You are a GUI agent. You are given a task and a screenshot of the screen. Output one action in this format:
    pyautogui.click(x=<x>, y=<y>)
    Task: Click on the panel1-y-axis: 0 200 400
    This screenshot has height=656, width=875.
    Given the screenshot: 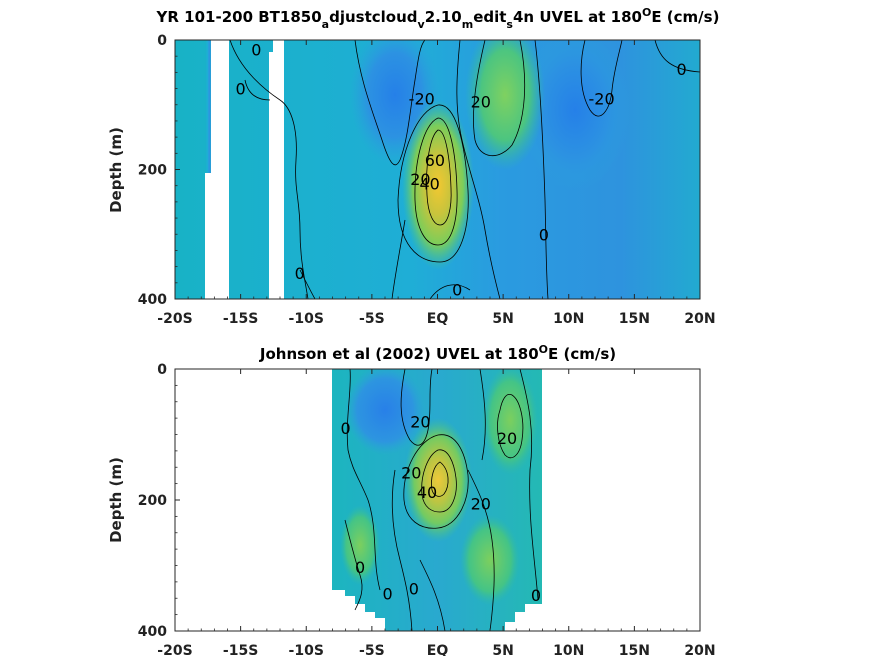 What is the action you would take?
    pyautogui.click(x=159, y=170)
    